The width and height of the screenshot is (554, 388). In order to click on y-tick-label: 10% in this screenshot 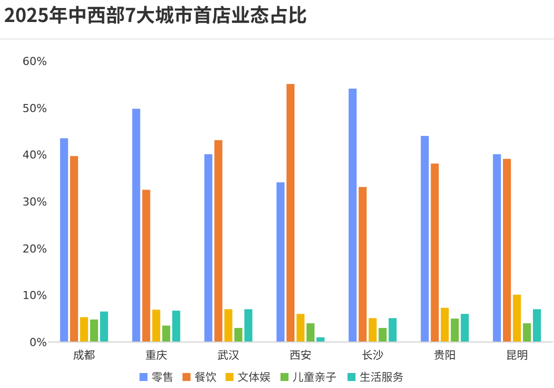, I will do `click(34, 295)`.